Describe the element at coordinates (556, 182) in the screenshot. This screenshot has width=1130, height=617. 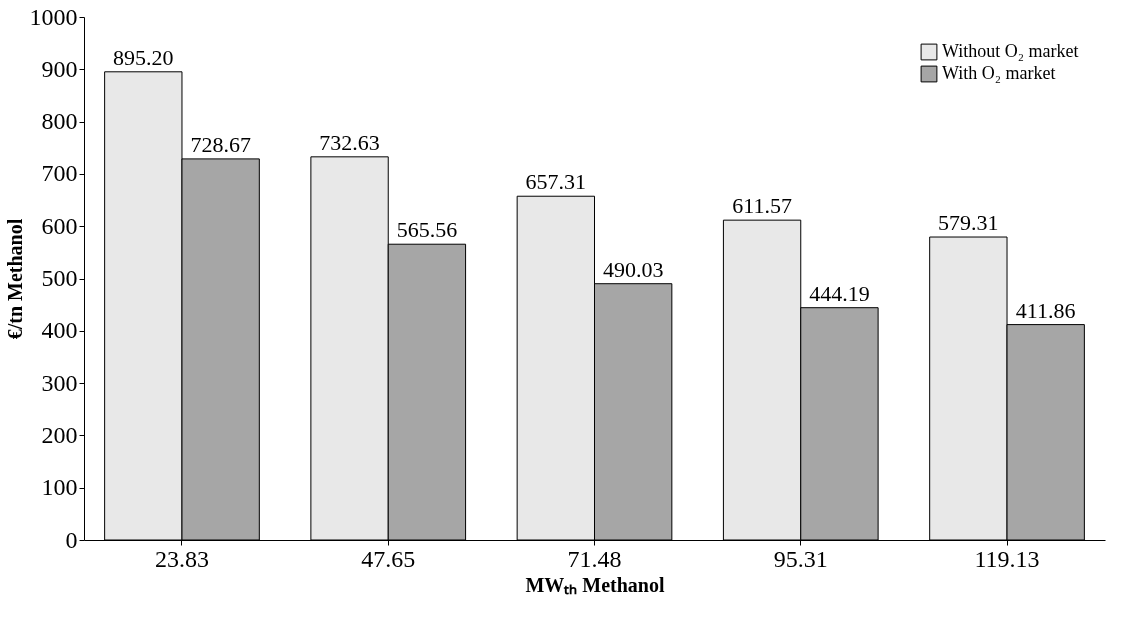
I see `data-label: 657.31` at that location.